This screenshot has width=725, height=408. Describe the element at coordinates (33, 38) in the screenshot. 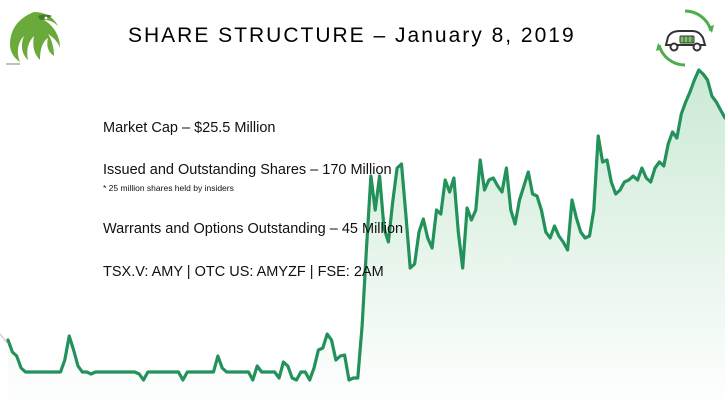

I see `eagle-logo-icon` at that location.